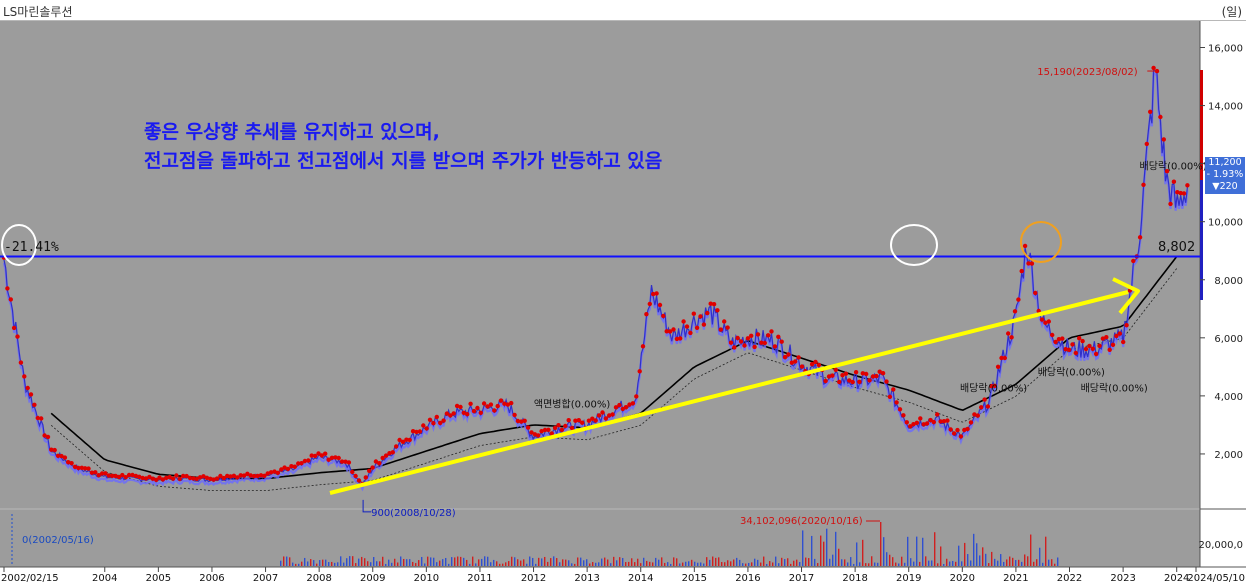  I want to click on x-tick-label: 2012, so click(533, 578).